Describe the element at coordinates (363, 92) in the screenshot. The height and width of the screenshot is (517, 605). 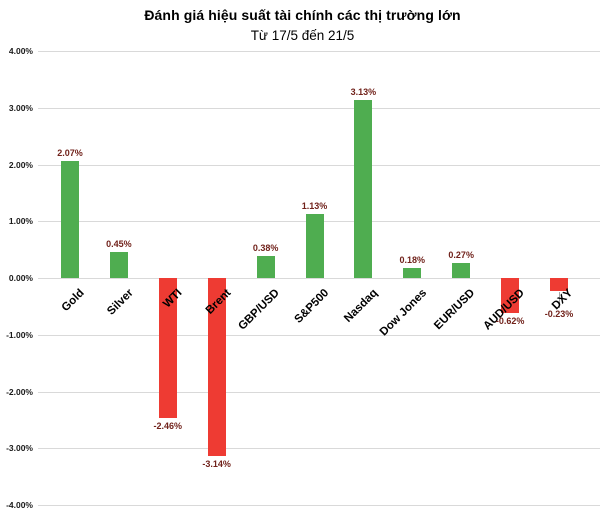
I see `bar-value-label: 3.13%` at that location.